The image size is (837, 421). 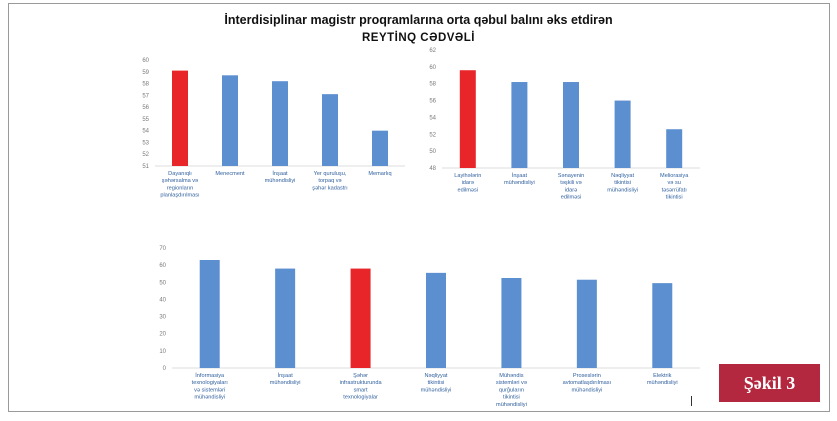 I want to click on x-tick-label: planlaşdırılması, so click(x=180, y=196).